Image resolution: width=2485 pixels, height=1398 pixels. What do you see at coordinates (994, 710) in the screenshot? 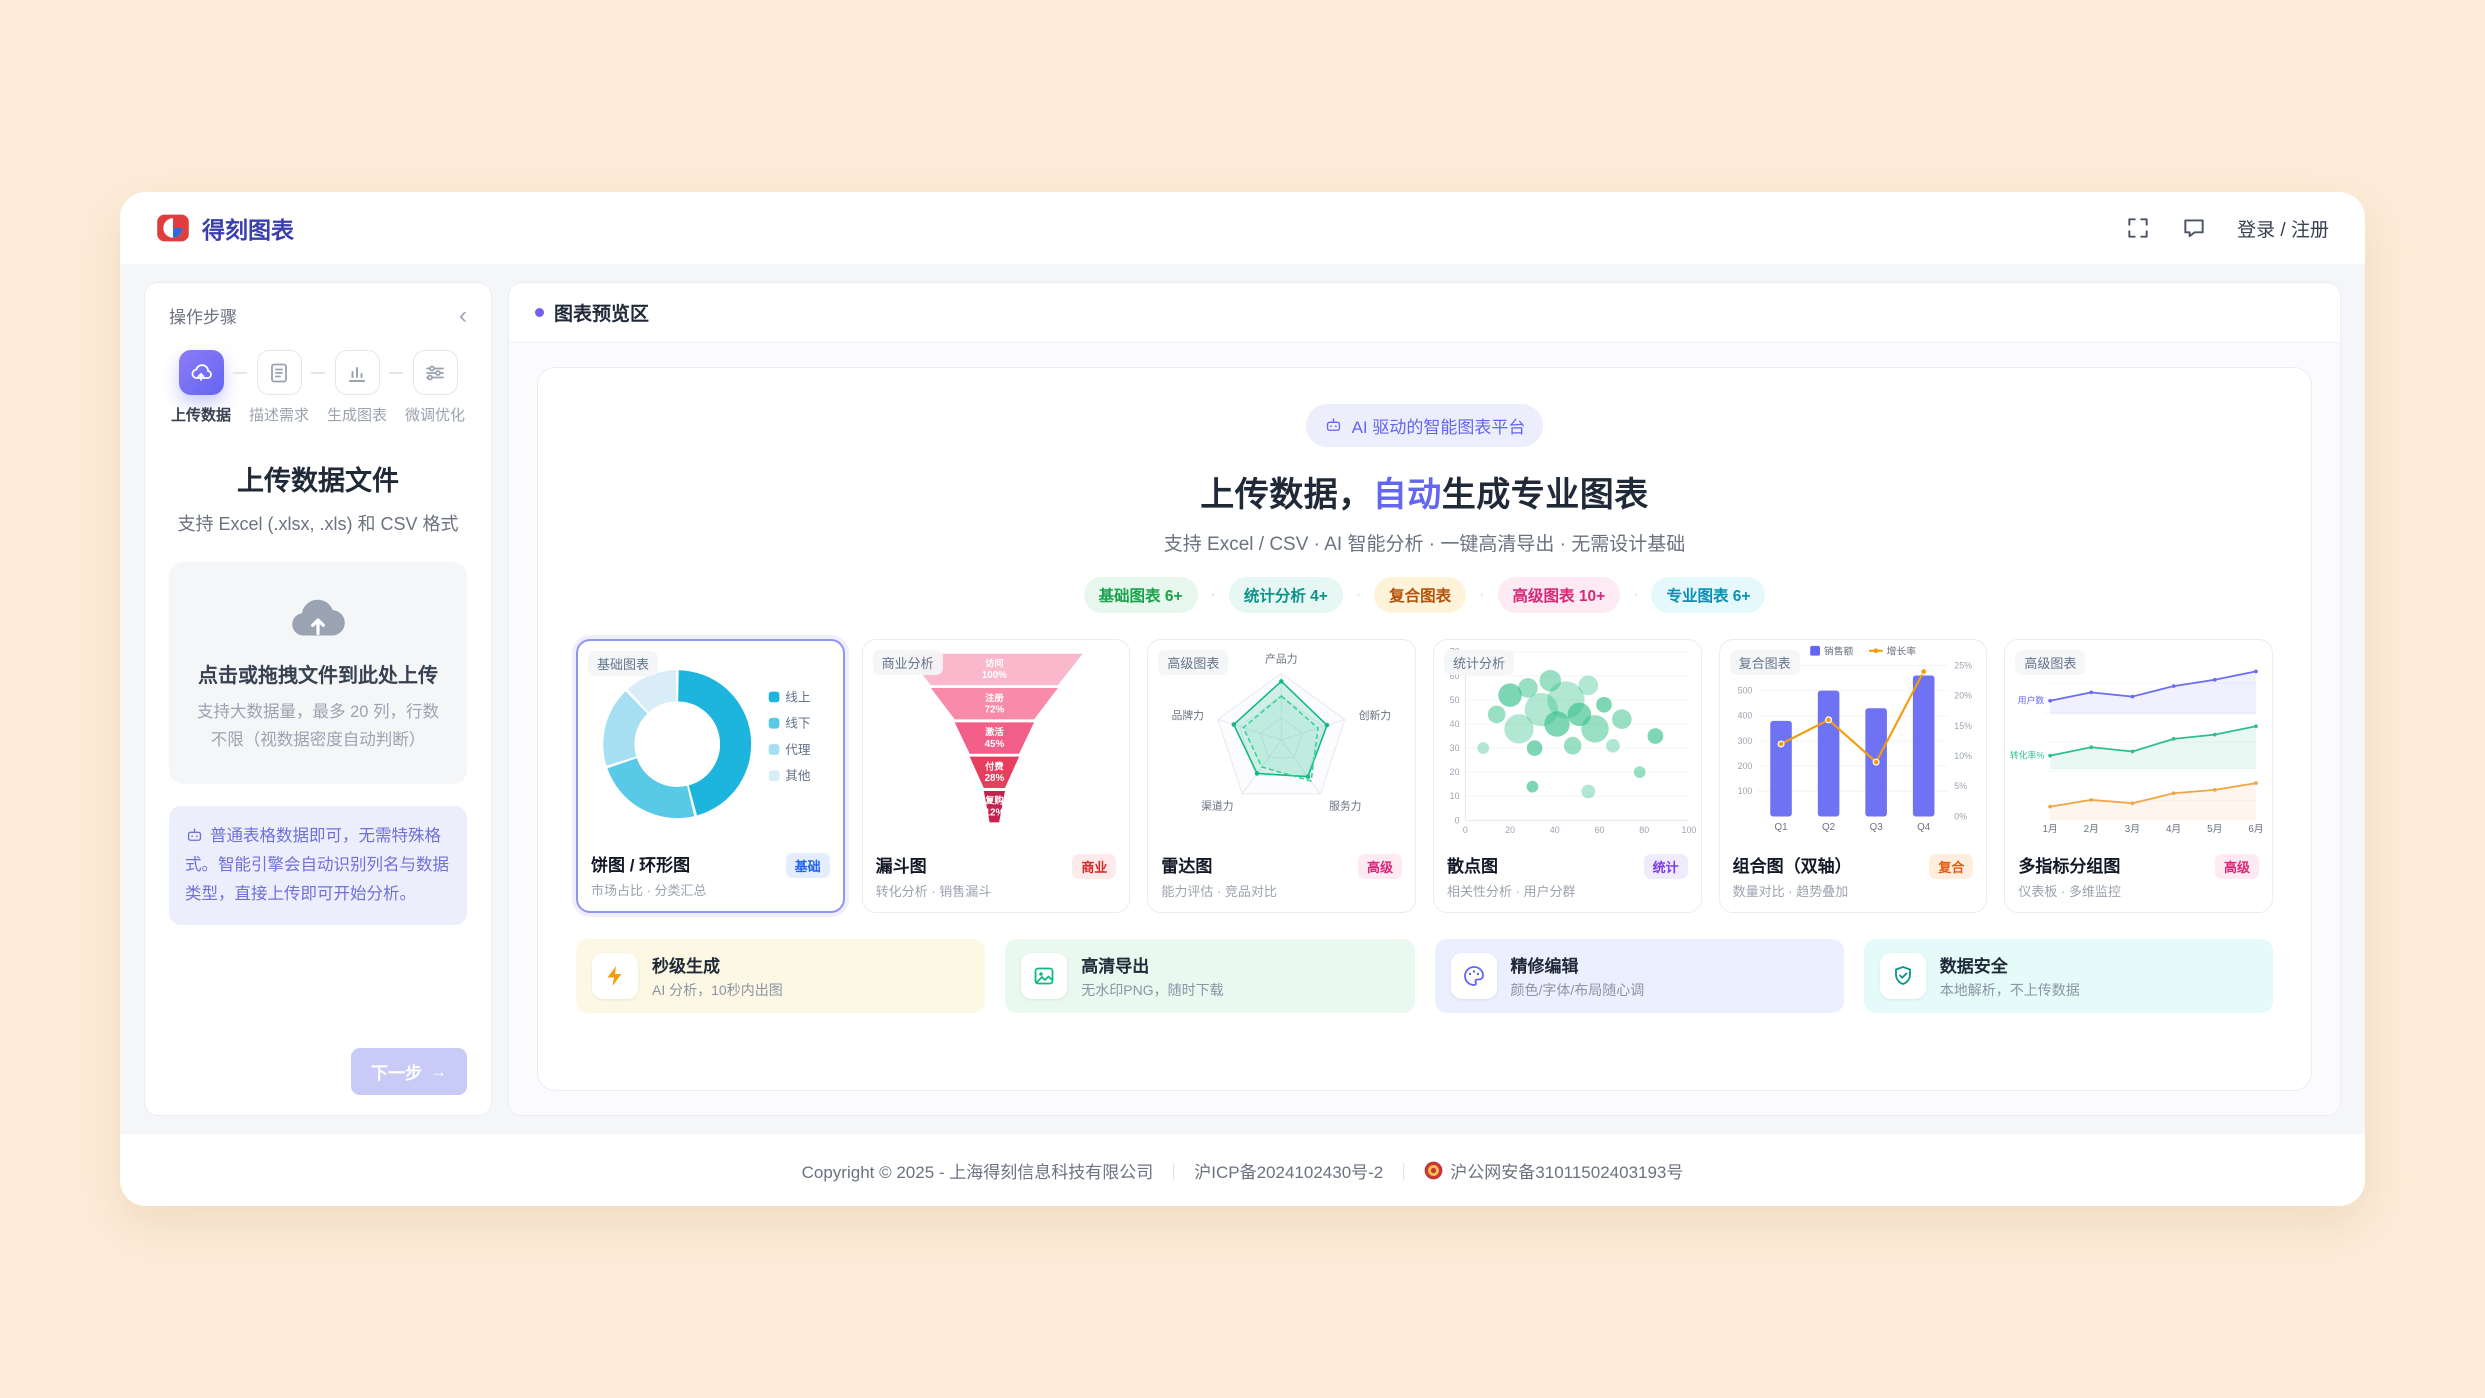
I see `svg-text: 72%` at bounding box center [994, 710].